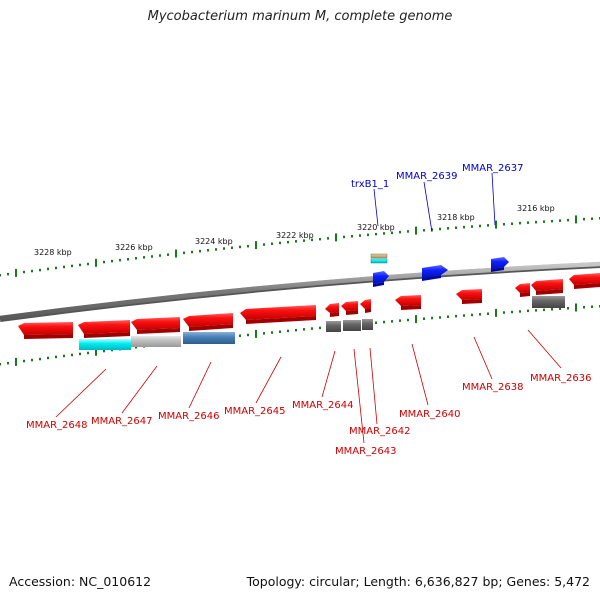 Image resolution: width=600 pixels, height=600 pixels. Describe the element at coordinates (295, 235) in the screenshot. I see `scale-label-3222: 3222 kbp` at that location.